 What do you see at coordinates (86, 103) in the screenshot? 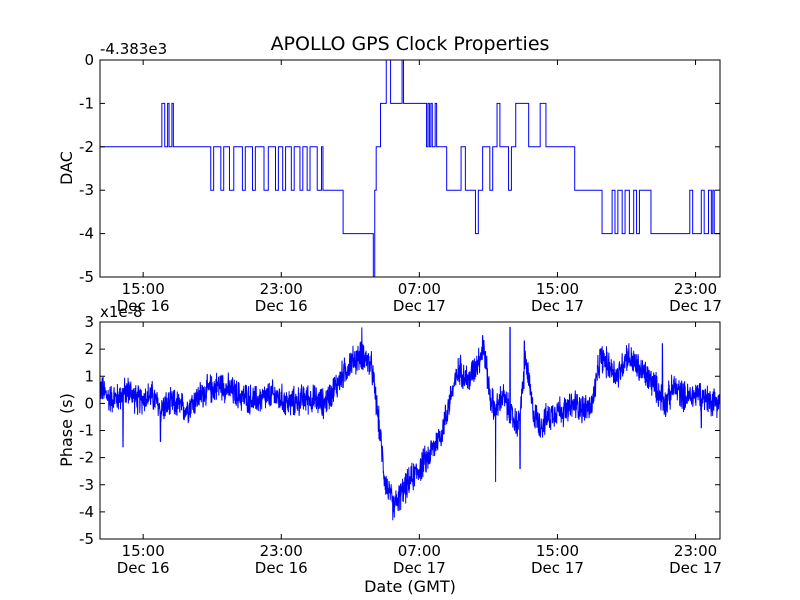
I see `dac-y-tick-label: -1` at bounding box center [86, 103].